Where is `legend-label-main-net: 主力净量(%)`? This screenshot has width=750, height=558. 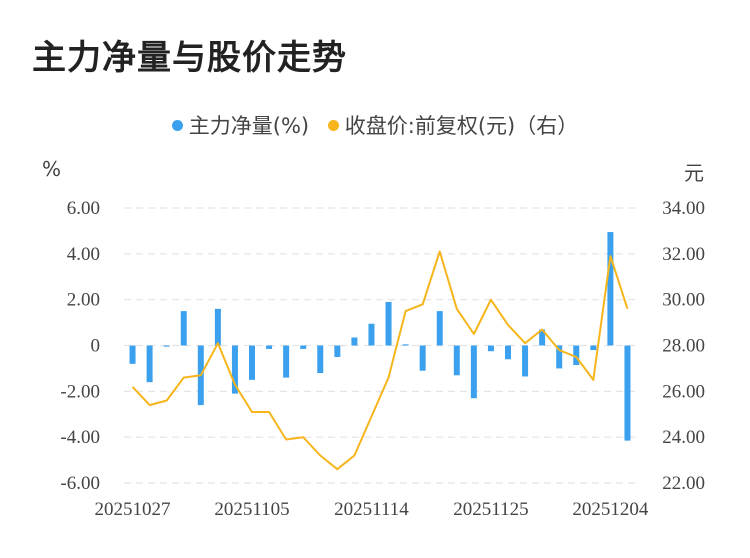 legend-label-main-net: 主力净量(%) is located at coordinates (249, 126).